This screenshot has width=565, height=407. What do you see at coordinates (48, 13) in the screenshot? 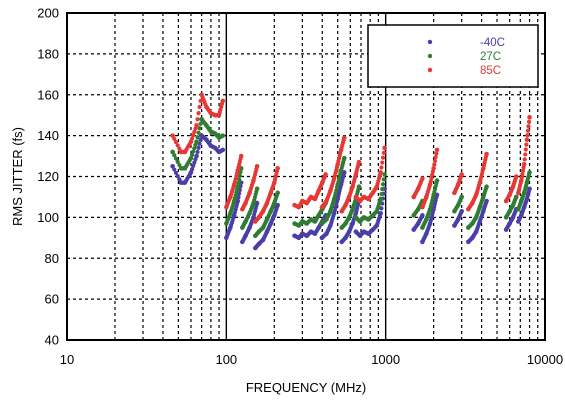
I see `y-tick-label: 200` at bounding box center [48, 13].